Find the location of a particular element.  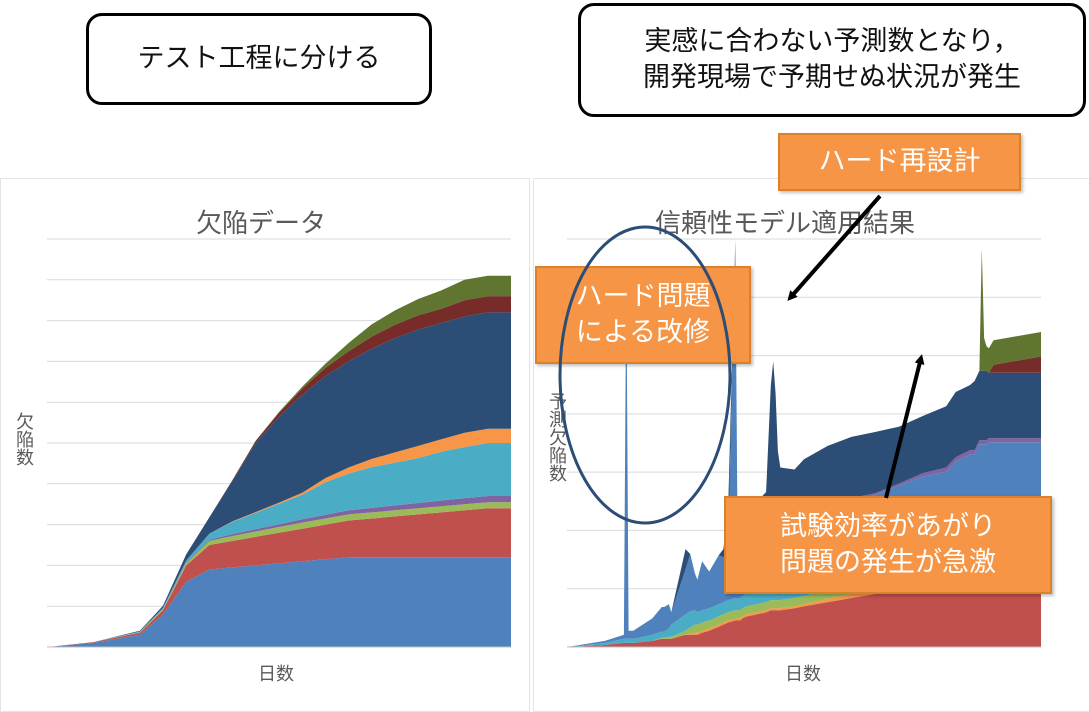

hard-problem-line-2: による改修 is located at coordinates (643, 332).